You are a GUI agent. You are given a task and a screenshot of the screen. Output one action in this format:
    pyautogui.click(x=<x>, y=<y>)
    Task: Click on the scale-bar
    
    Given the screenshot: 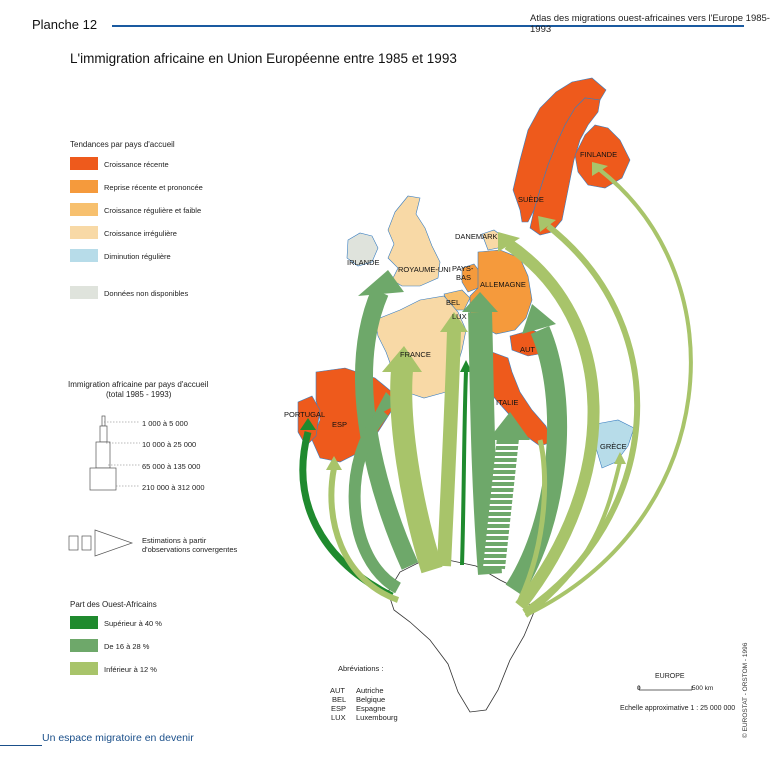 What is the action you would take?
    pyautogui.click(x=665, y=688)
    